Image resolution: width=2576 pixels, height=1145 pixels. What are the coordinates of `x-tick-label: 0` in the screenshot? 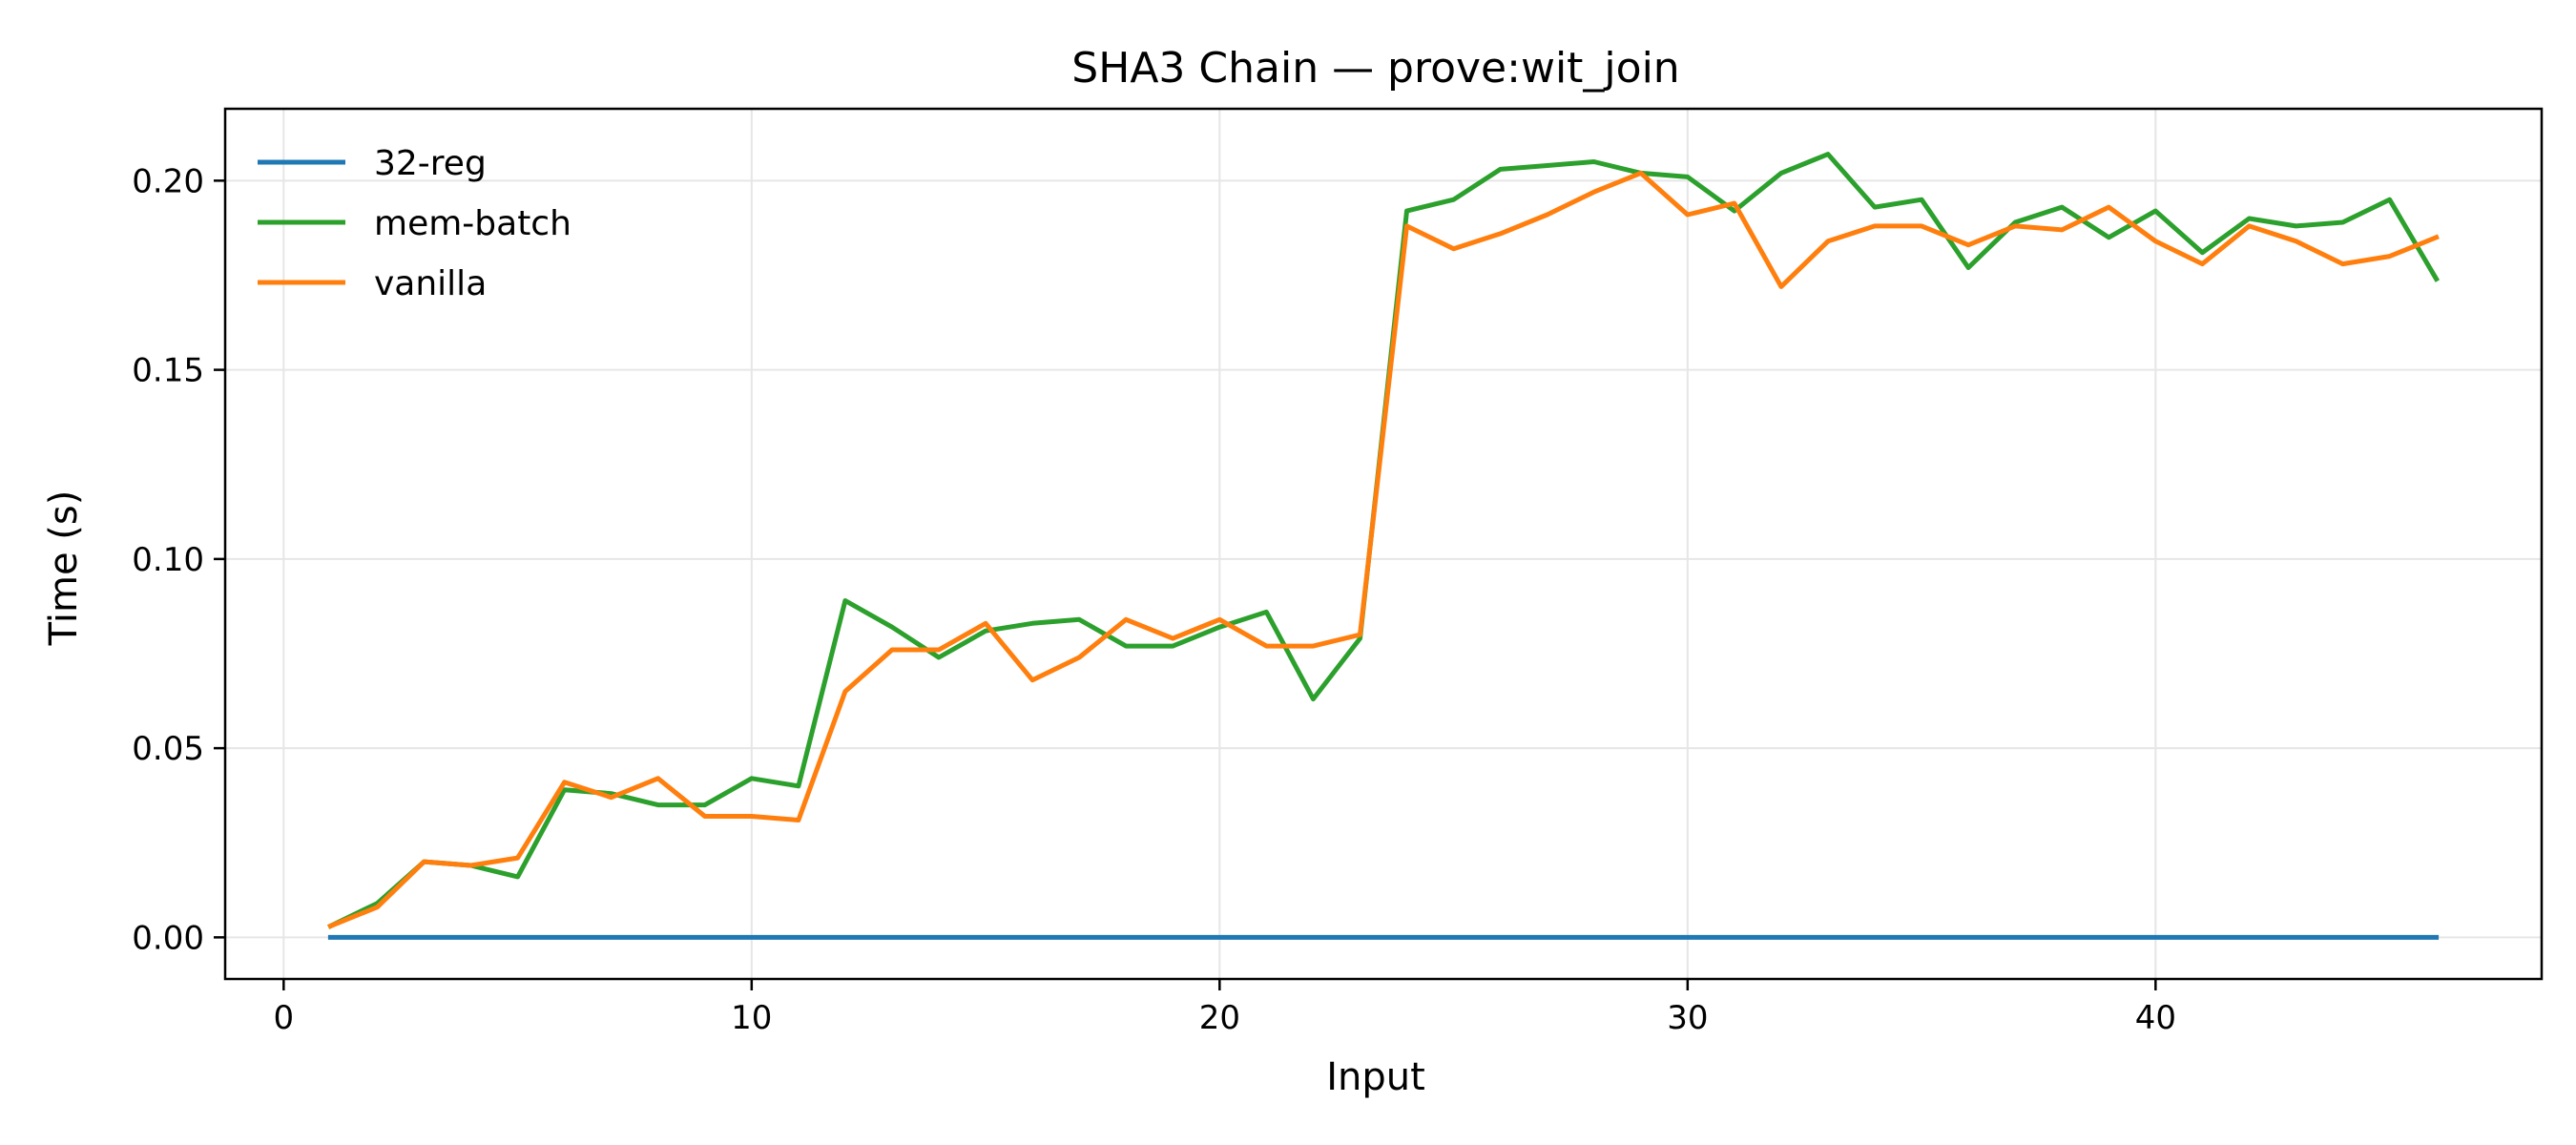 It's located at (283, 1018).